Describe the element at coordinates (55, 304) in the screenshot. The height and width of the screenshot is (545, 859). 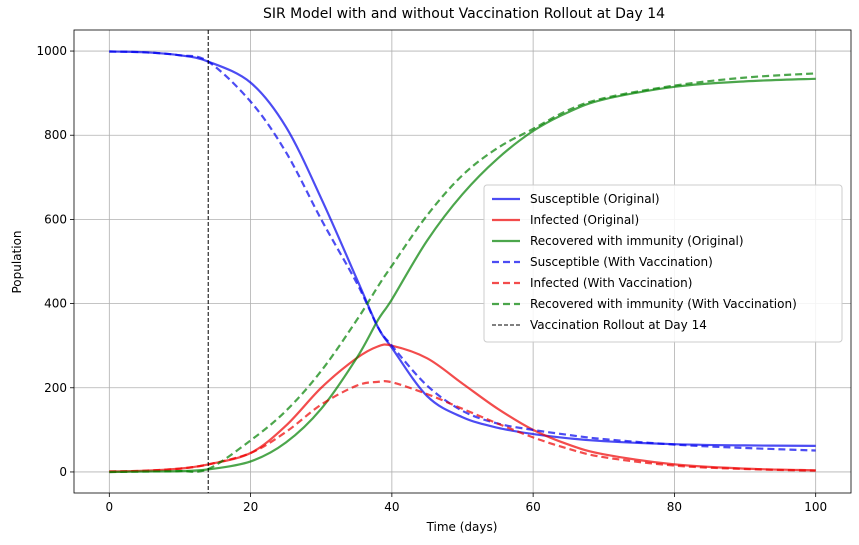
I see `y-tick-label: 400` at that location.